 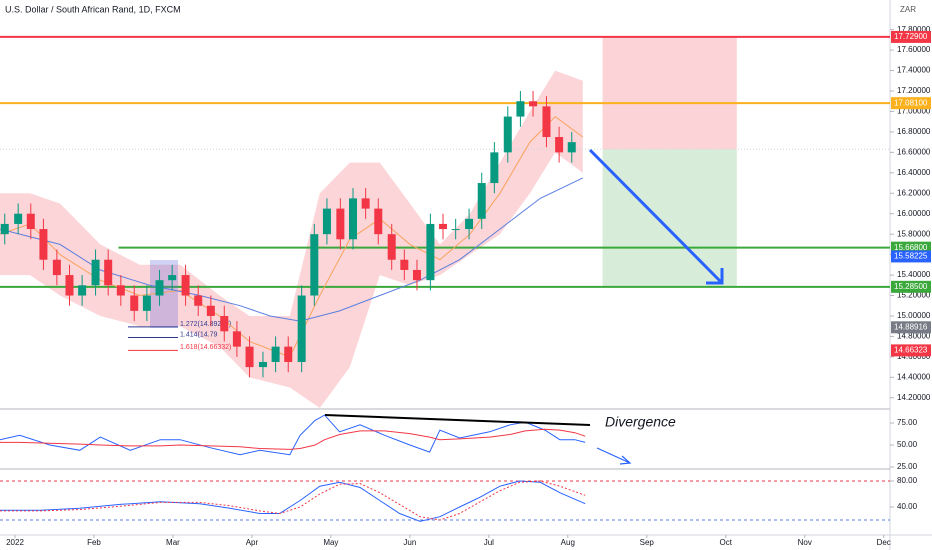 I want to click on x-tick-label: Feb, so click(x=94, y=542).